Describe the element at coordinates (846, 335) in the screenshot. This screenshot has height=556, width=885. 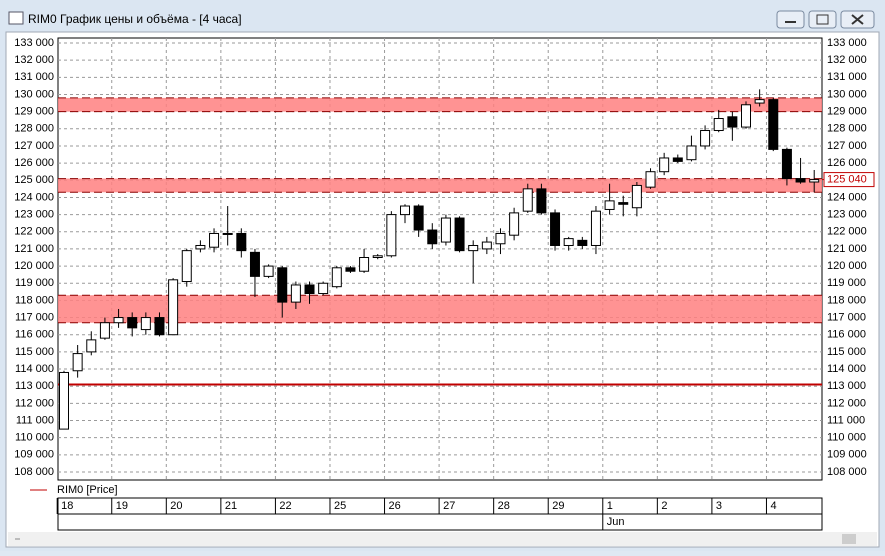
I see `y2-tick-label: 116 000` at that location.